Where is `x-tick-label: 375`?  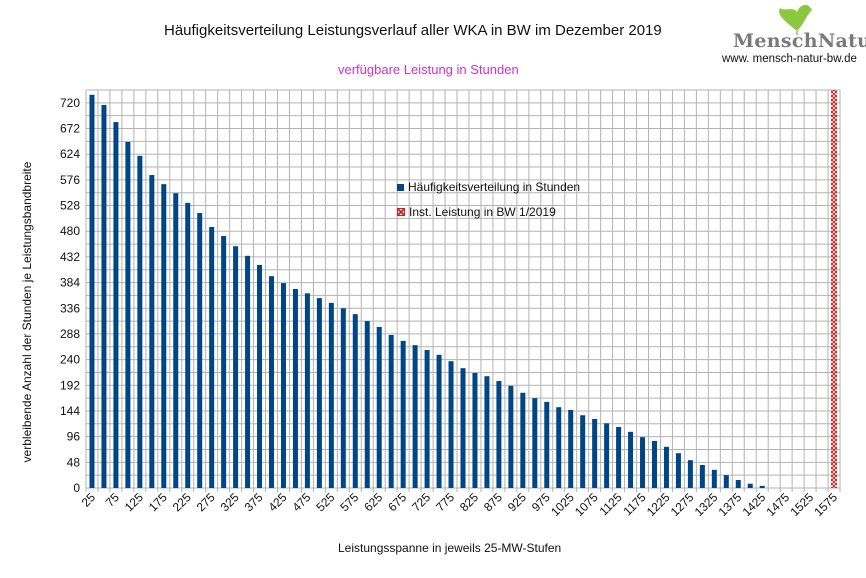 x-tick-label: 375 is located at coordinates (254, 502).